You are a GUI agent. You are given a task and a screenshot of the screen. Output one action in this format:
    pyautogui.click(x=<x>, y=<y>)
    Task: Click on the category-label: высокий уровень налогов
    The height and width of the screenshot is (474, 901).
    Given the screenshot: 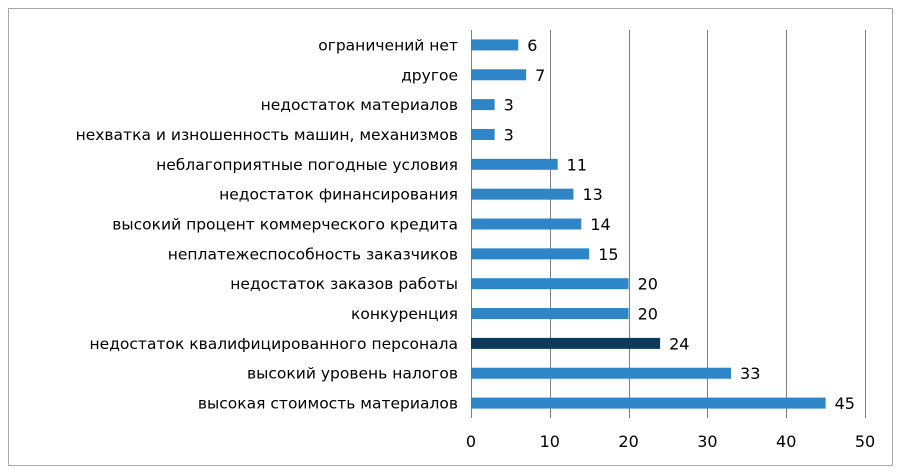 What is the action you would take?
    pyautogui.click(x=352, y=374)
    